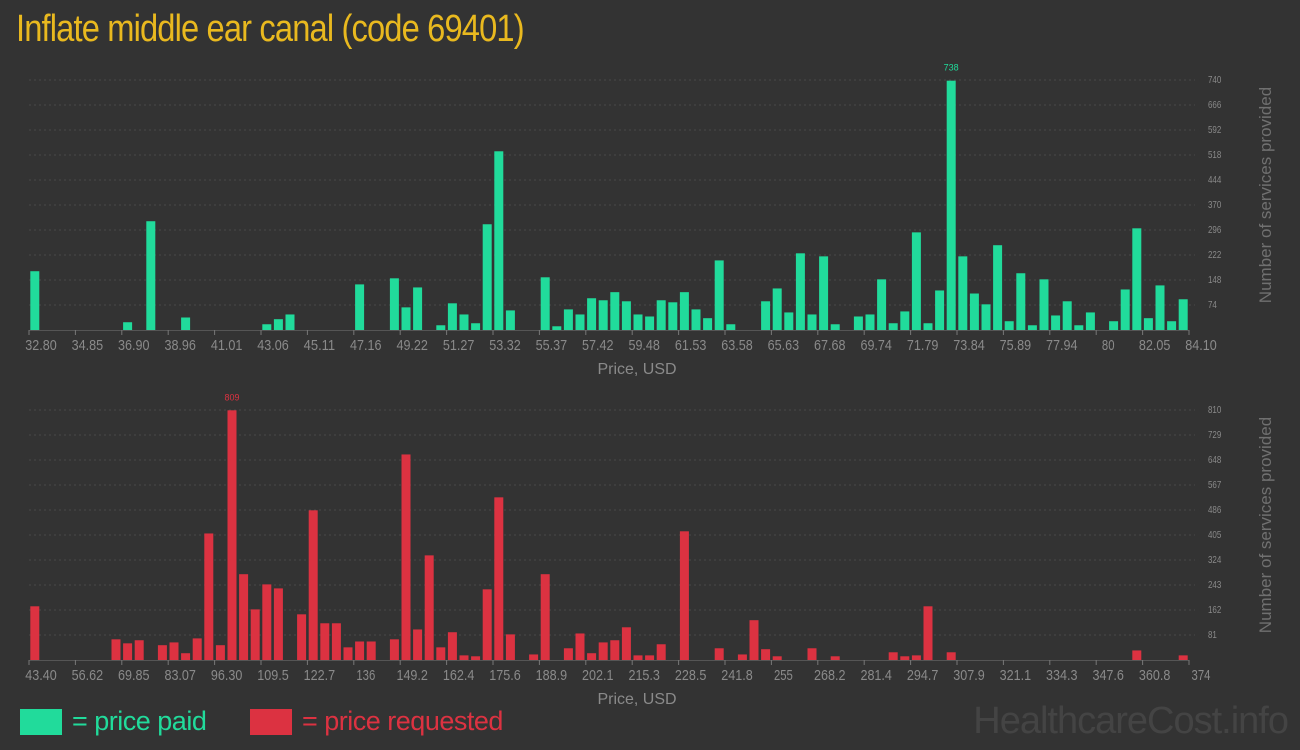  What do you see at coordinates (134, 345) in the screenshot?
I see `x-tick-label: 36.90` at bounding box center [134, 345].